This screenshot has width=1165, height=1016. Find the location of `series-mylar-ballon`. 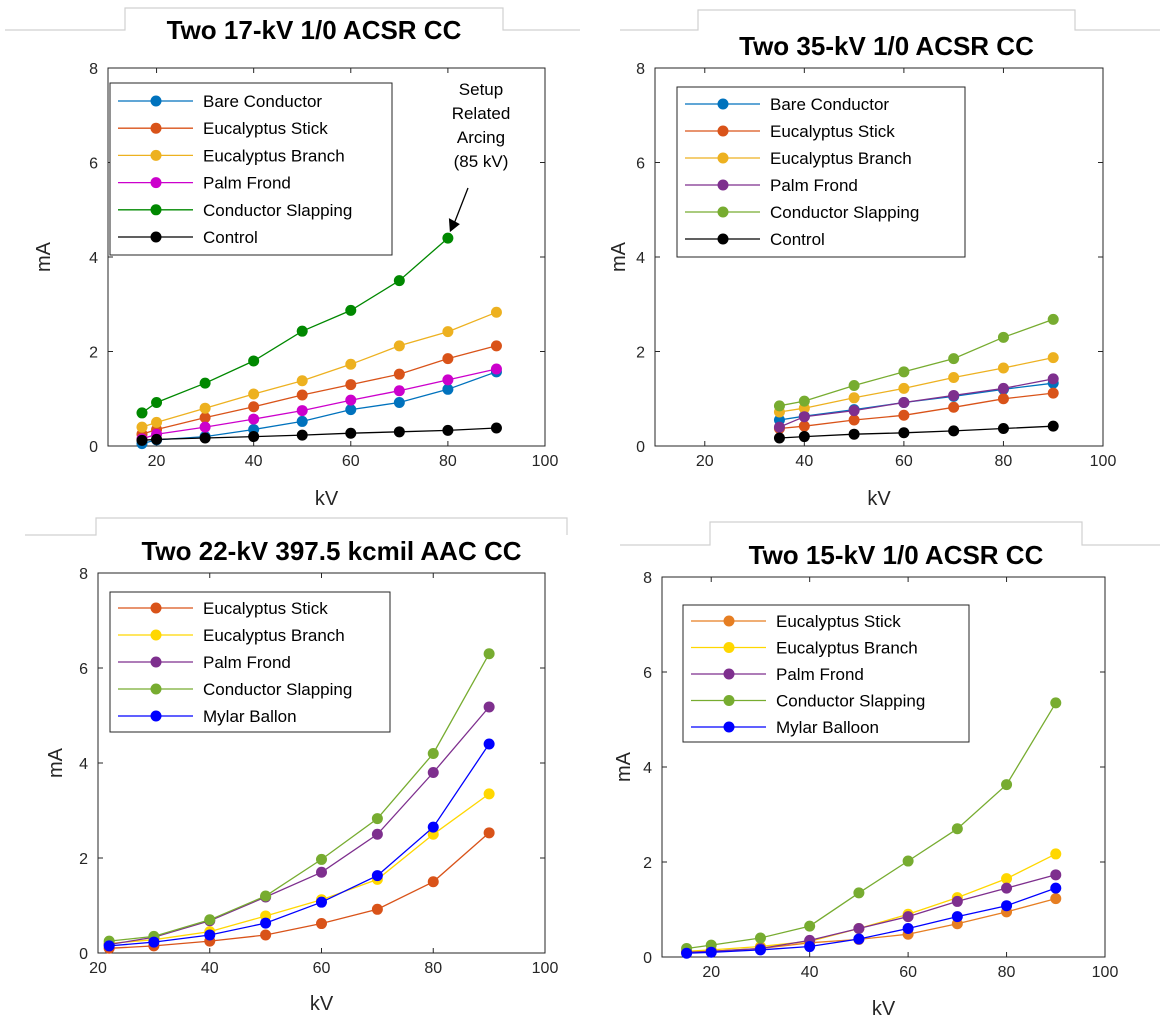

series-mylar-ballon is located at coordinates (299, 845).